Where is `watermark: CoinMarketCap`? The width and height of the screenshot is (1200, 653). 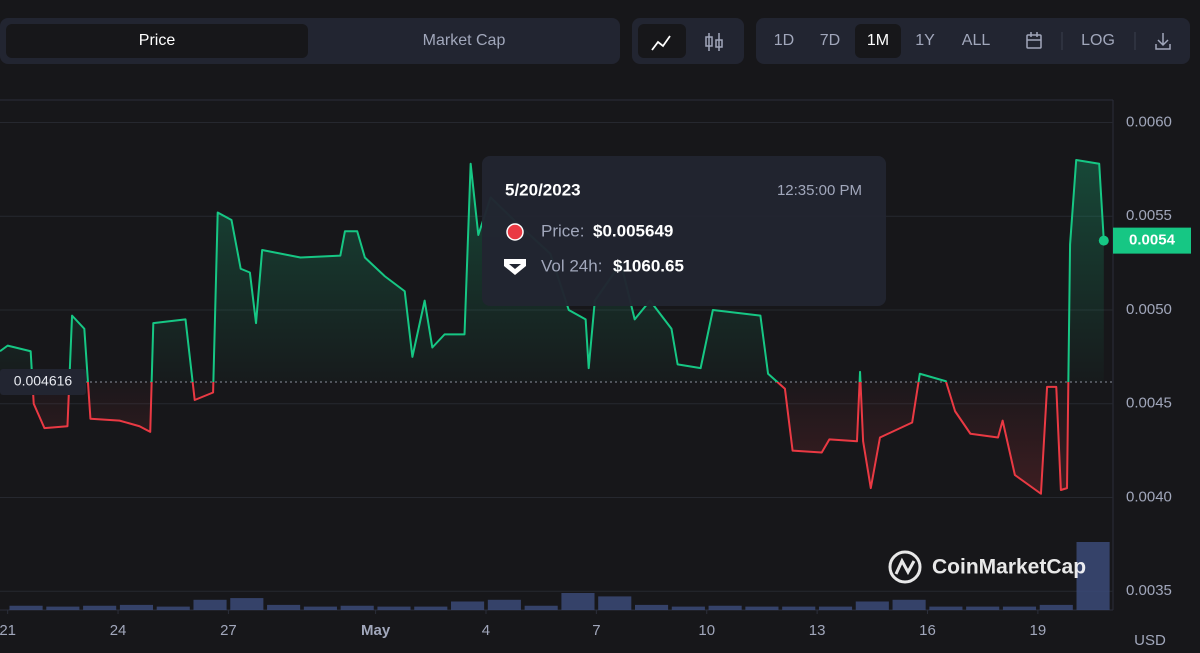
watermark: CoinMarketCap is located at coordinates (987, 567).